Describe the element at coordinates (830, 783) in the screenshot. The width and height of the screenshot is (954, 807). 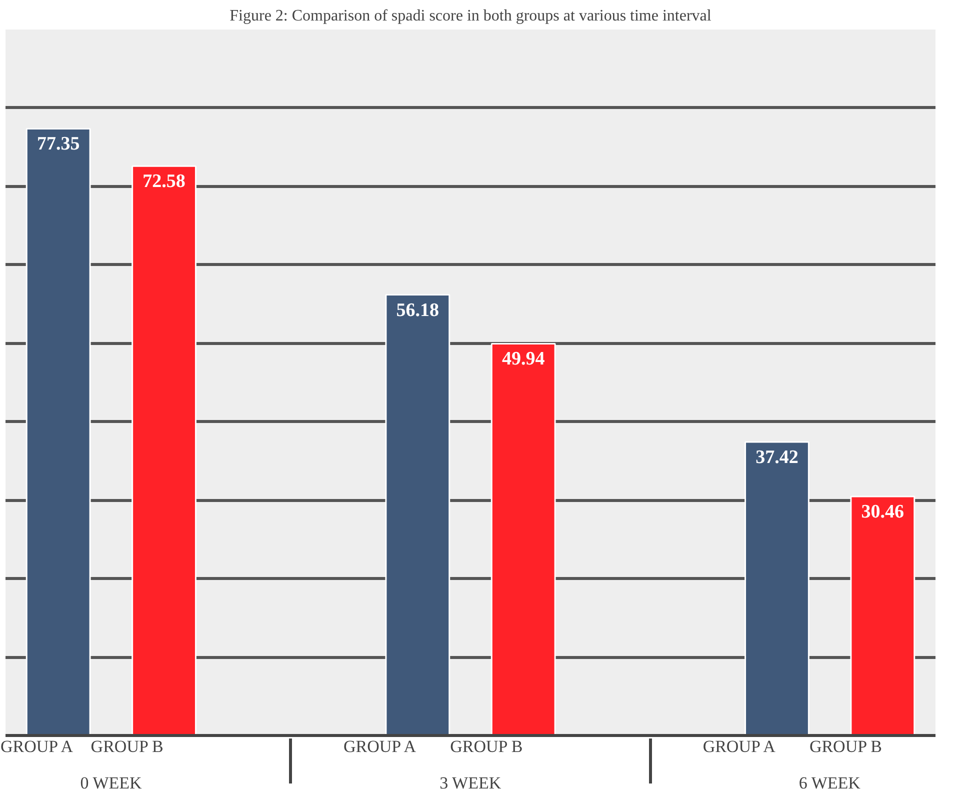
I see `x-tick-label: 6 WEEK` at that location.